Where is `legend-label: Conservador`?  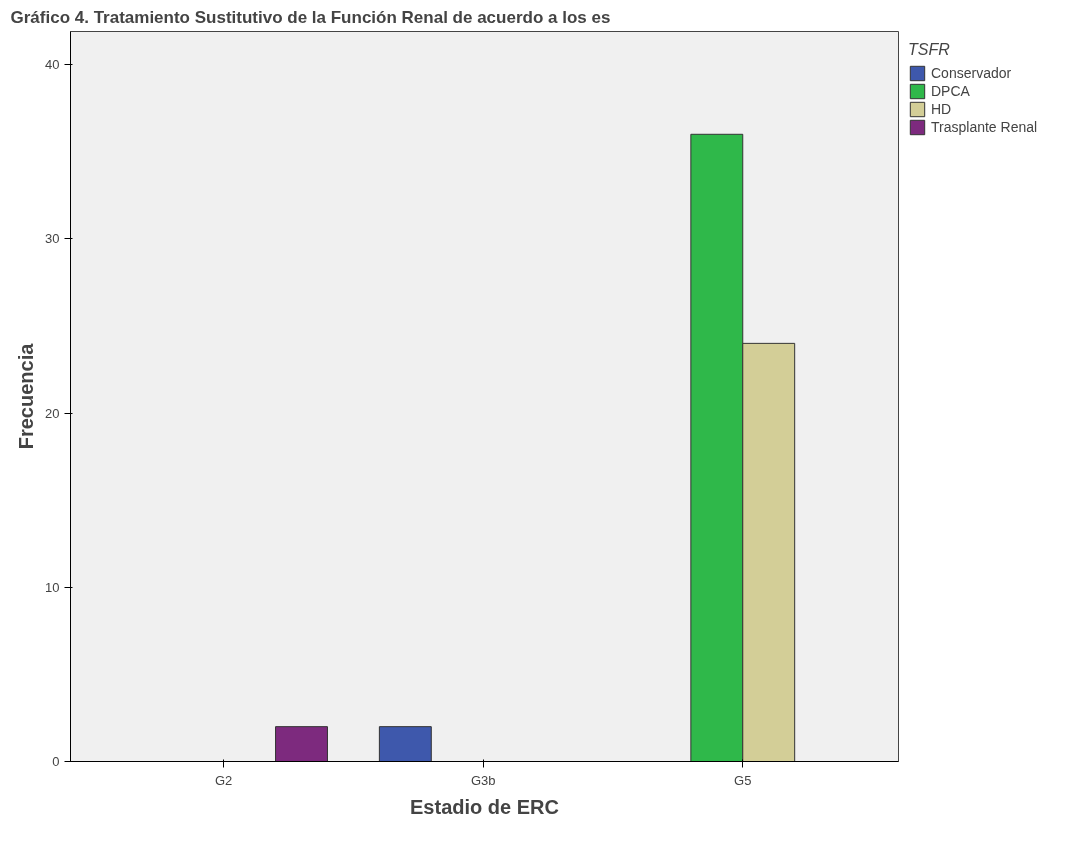 legend-label: Conservador is located at coordinates (971, 73).